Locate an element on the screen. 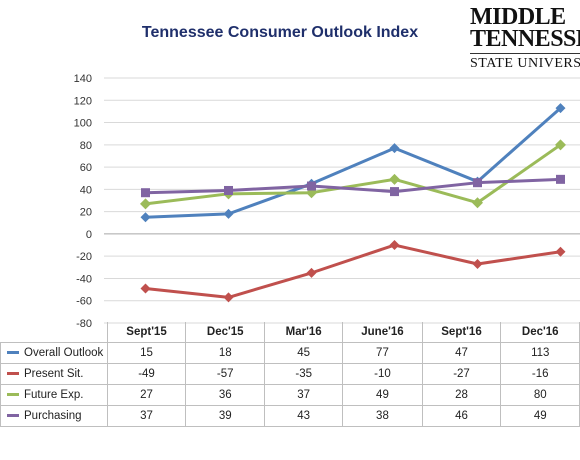 This screenshot has width=580, height=460. data-label: 80 is located at coordinates (540, 395).